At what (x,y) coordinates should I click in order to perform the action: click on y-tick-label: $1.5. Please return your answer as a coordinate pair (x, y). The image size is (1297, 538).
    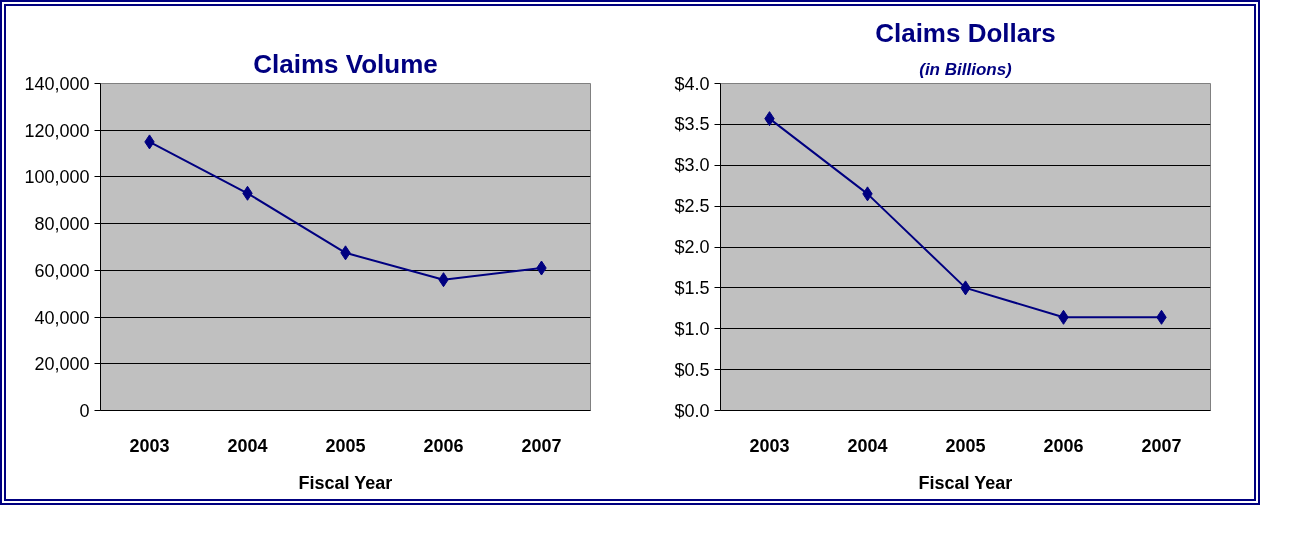
    Looking at the image, I should click on (692, 287).